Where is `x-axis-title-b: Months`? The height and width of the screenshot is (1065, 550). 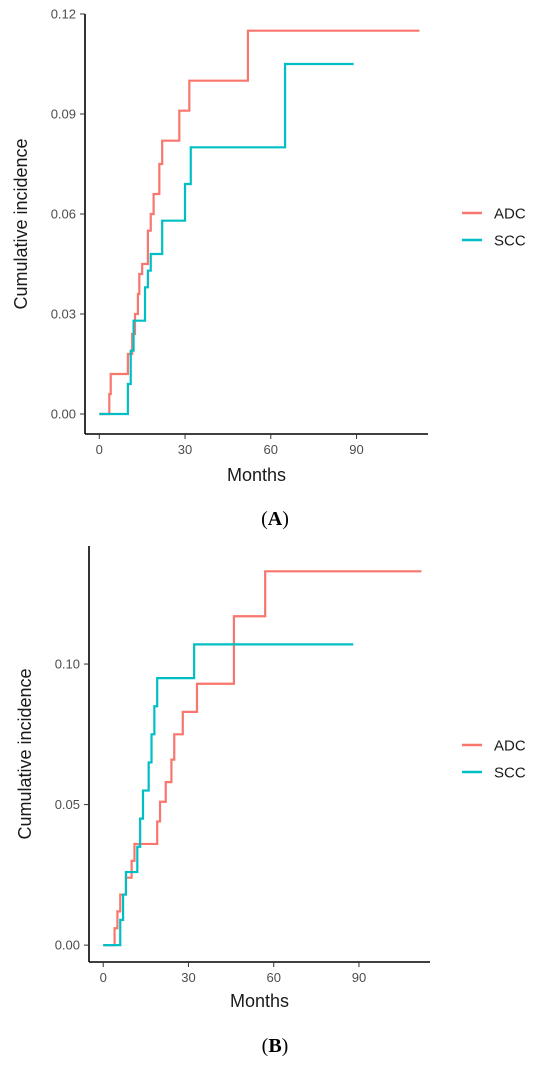 x-axis-title-b: Months is located at coordinates (259, 1001).